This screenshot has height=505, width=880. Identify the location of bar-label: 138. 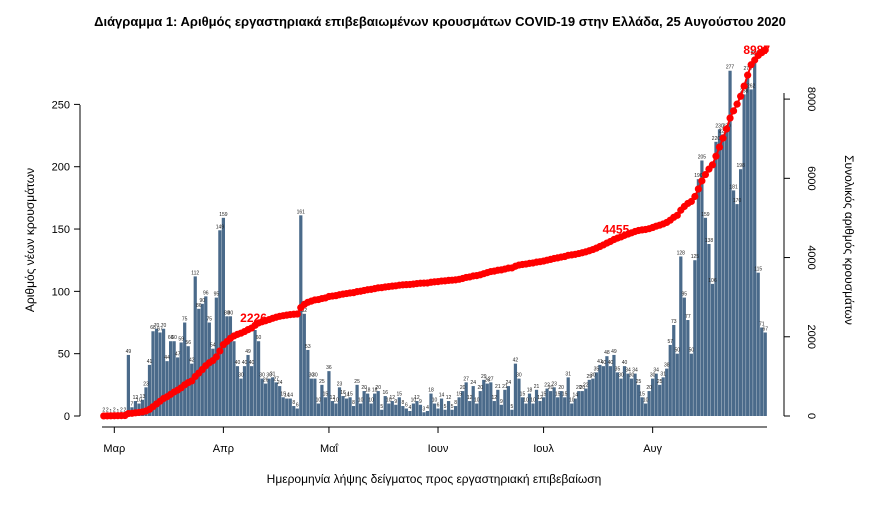
(709, 241).